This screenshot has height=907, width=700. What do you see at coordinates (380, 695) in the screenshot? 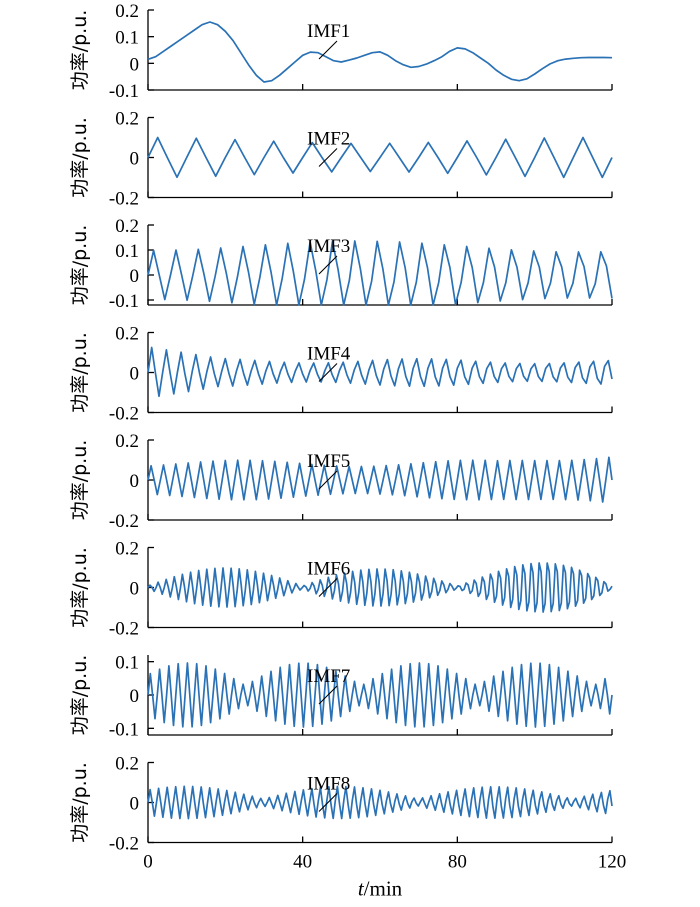
I see `series-line-imf7` at bounding box center [380, 695].